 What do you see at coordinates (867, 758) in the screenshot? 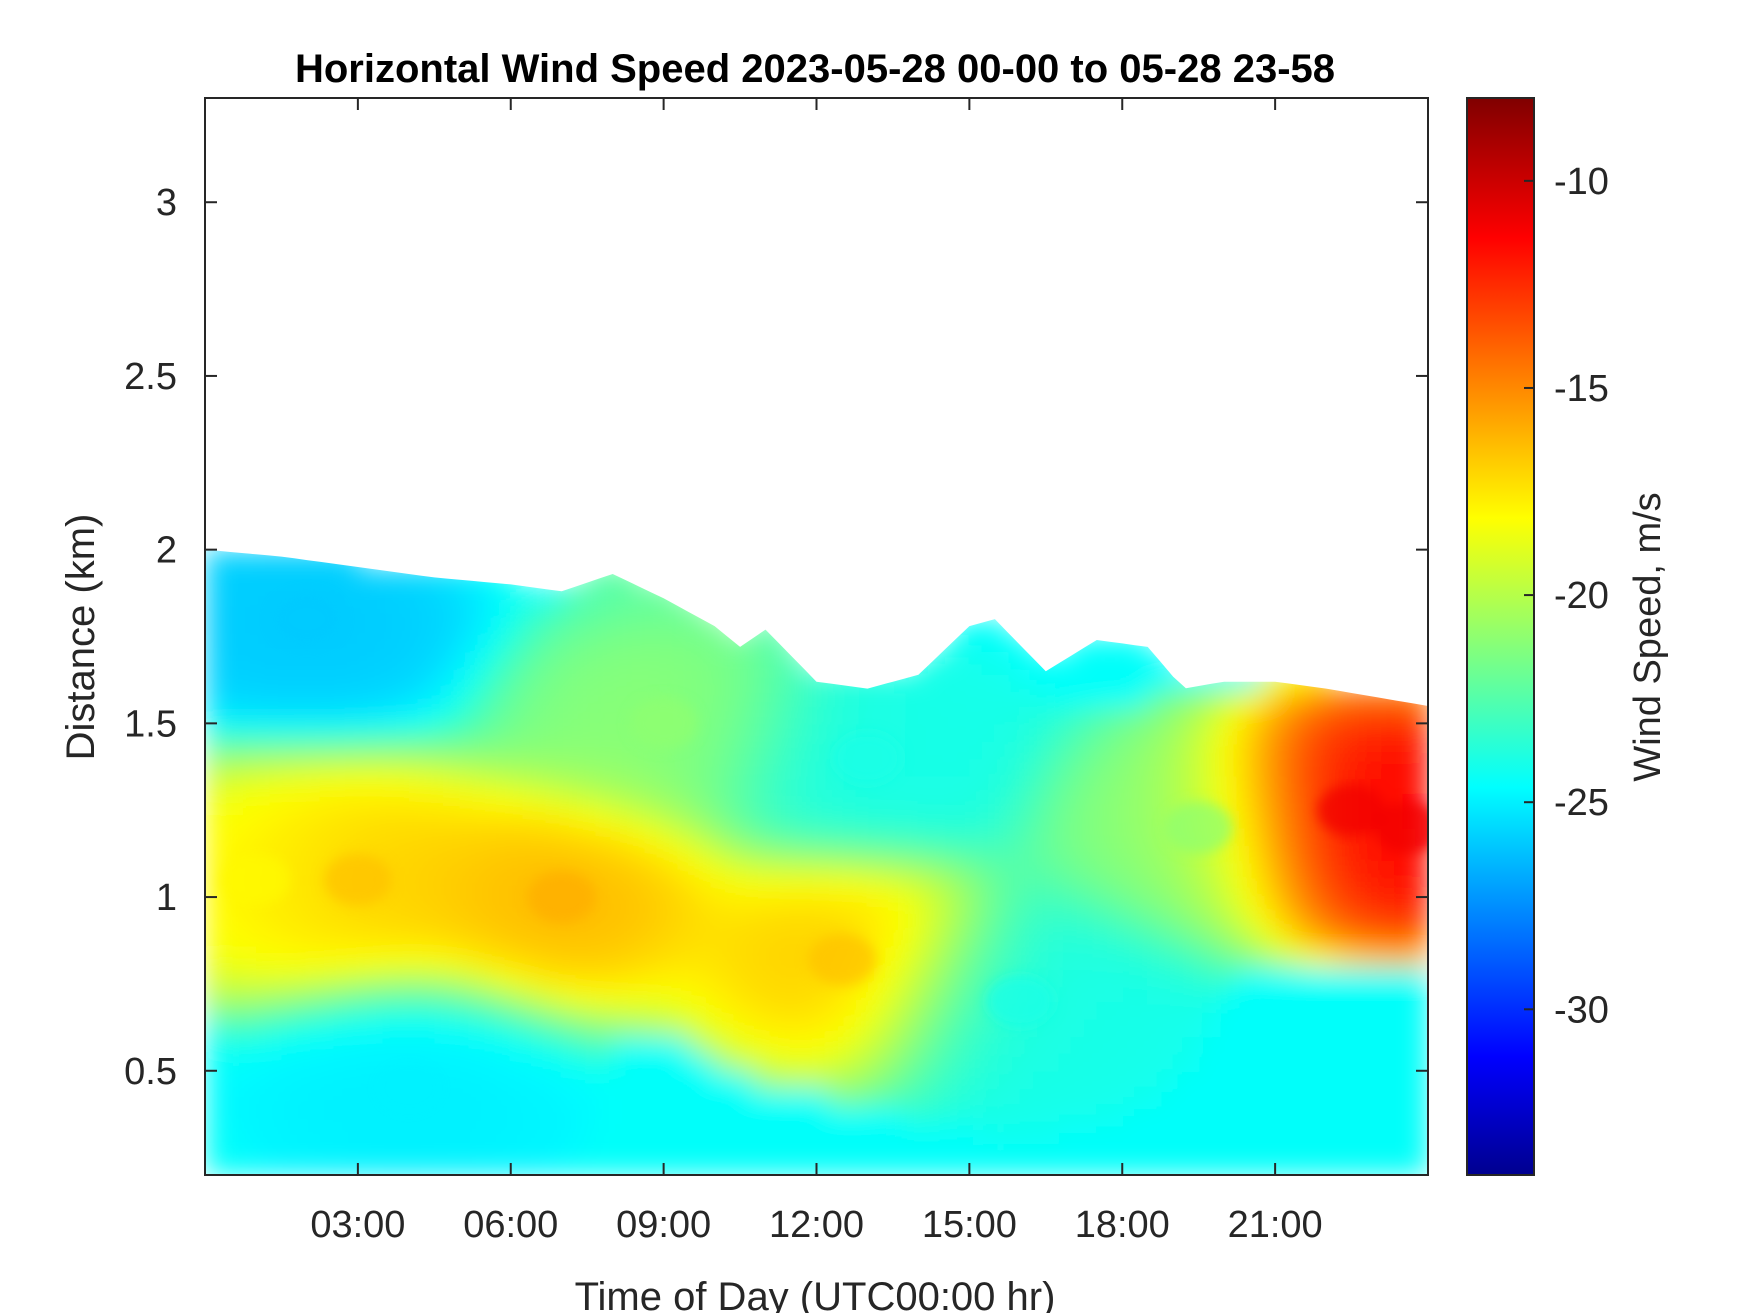
I see `wind-sample-mark` at bounding box center [867, 758].